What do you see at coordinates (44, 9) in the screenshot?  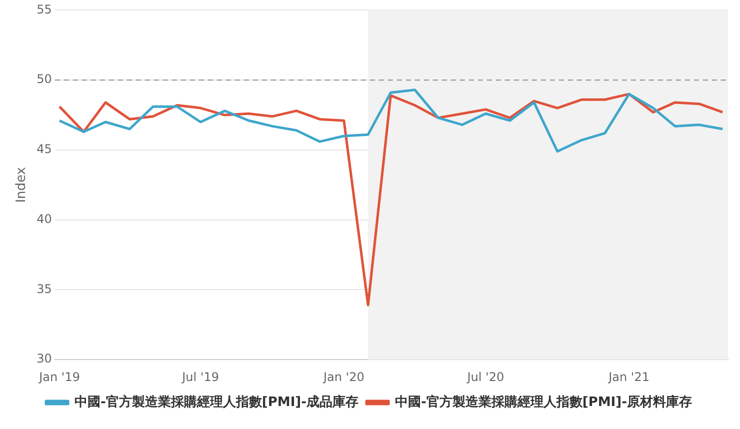 I see `y-tick-label: 55` at bounding box center [44, 9].